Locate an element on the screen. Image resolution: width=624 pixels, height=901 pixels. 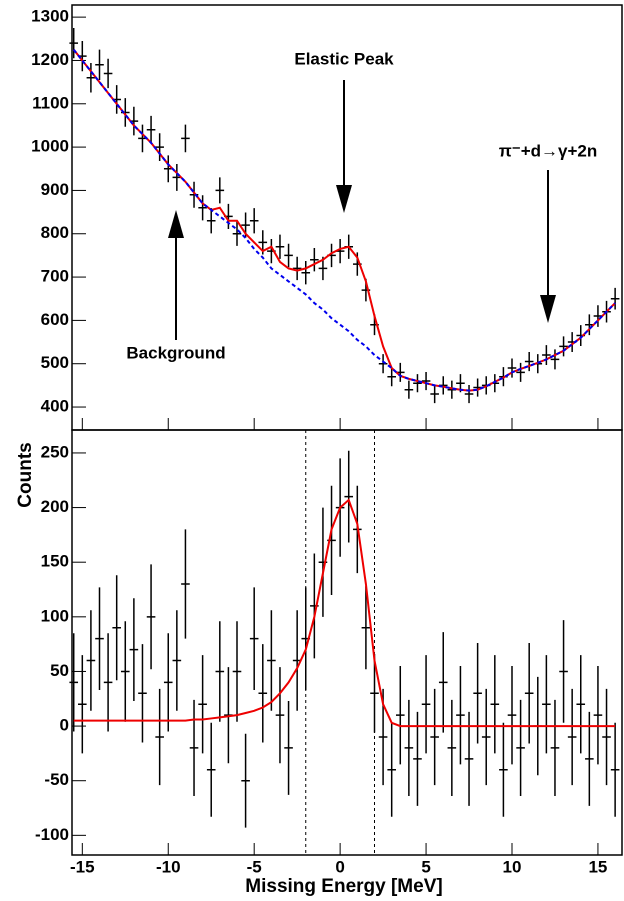
x-tick-label: -10 is located at coordinates (168, 866).